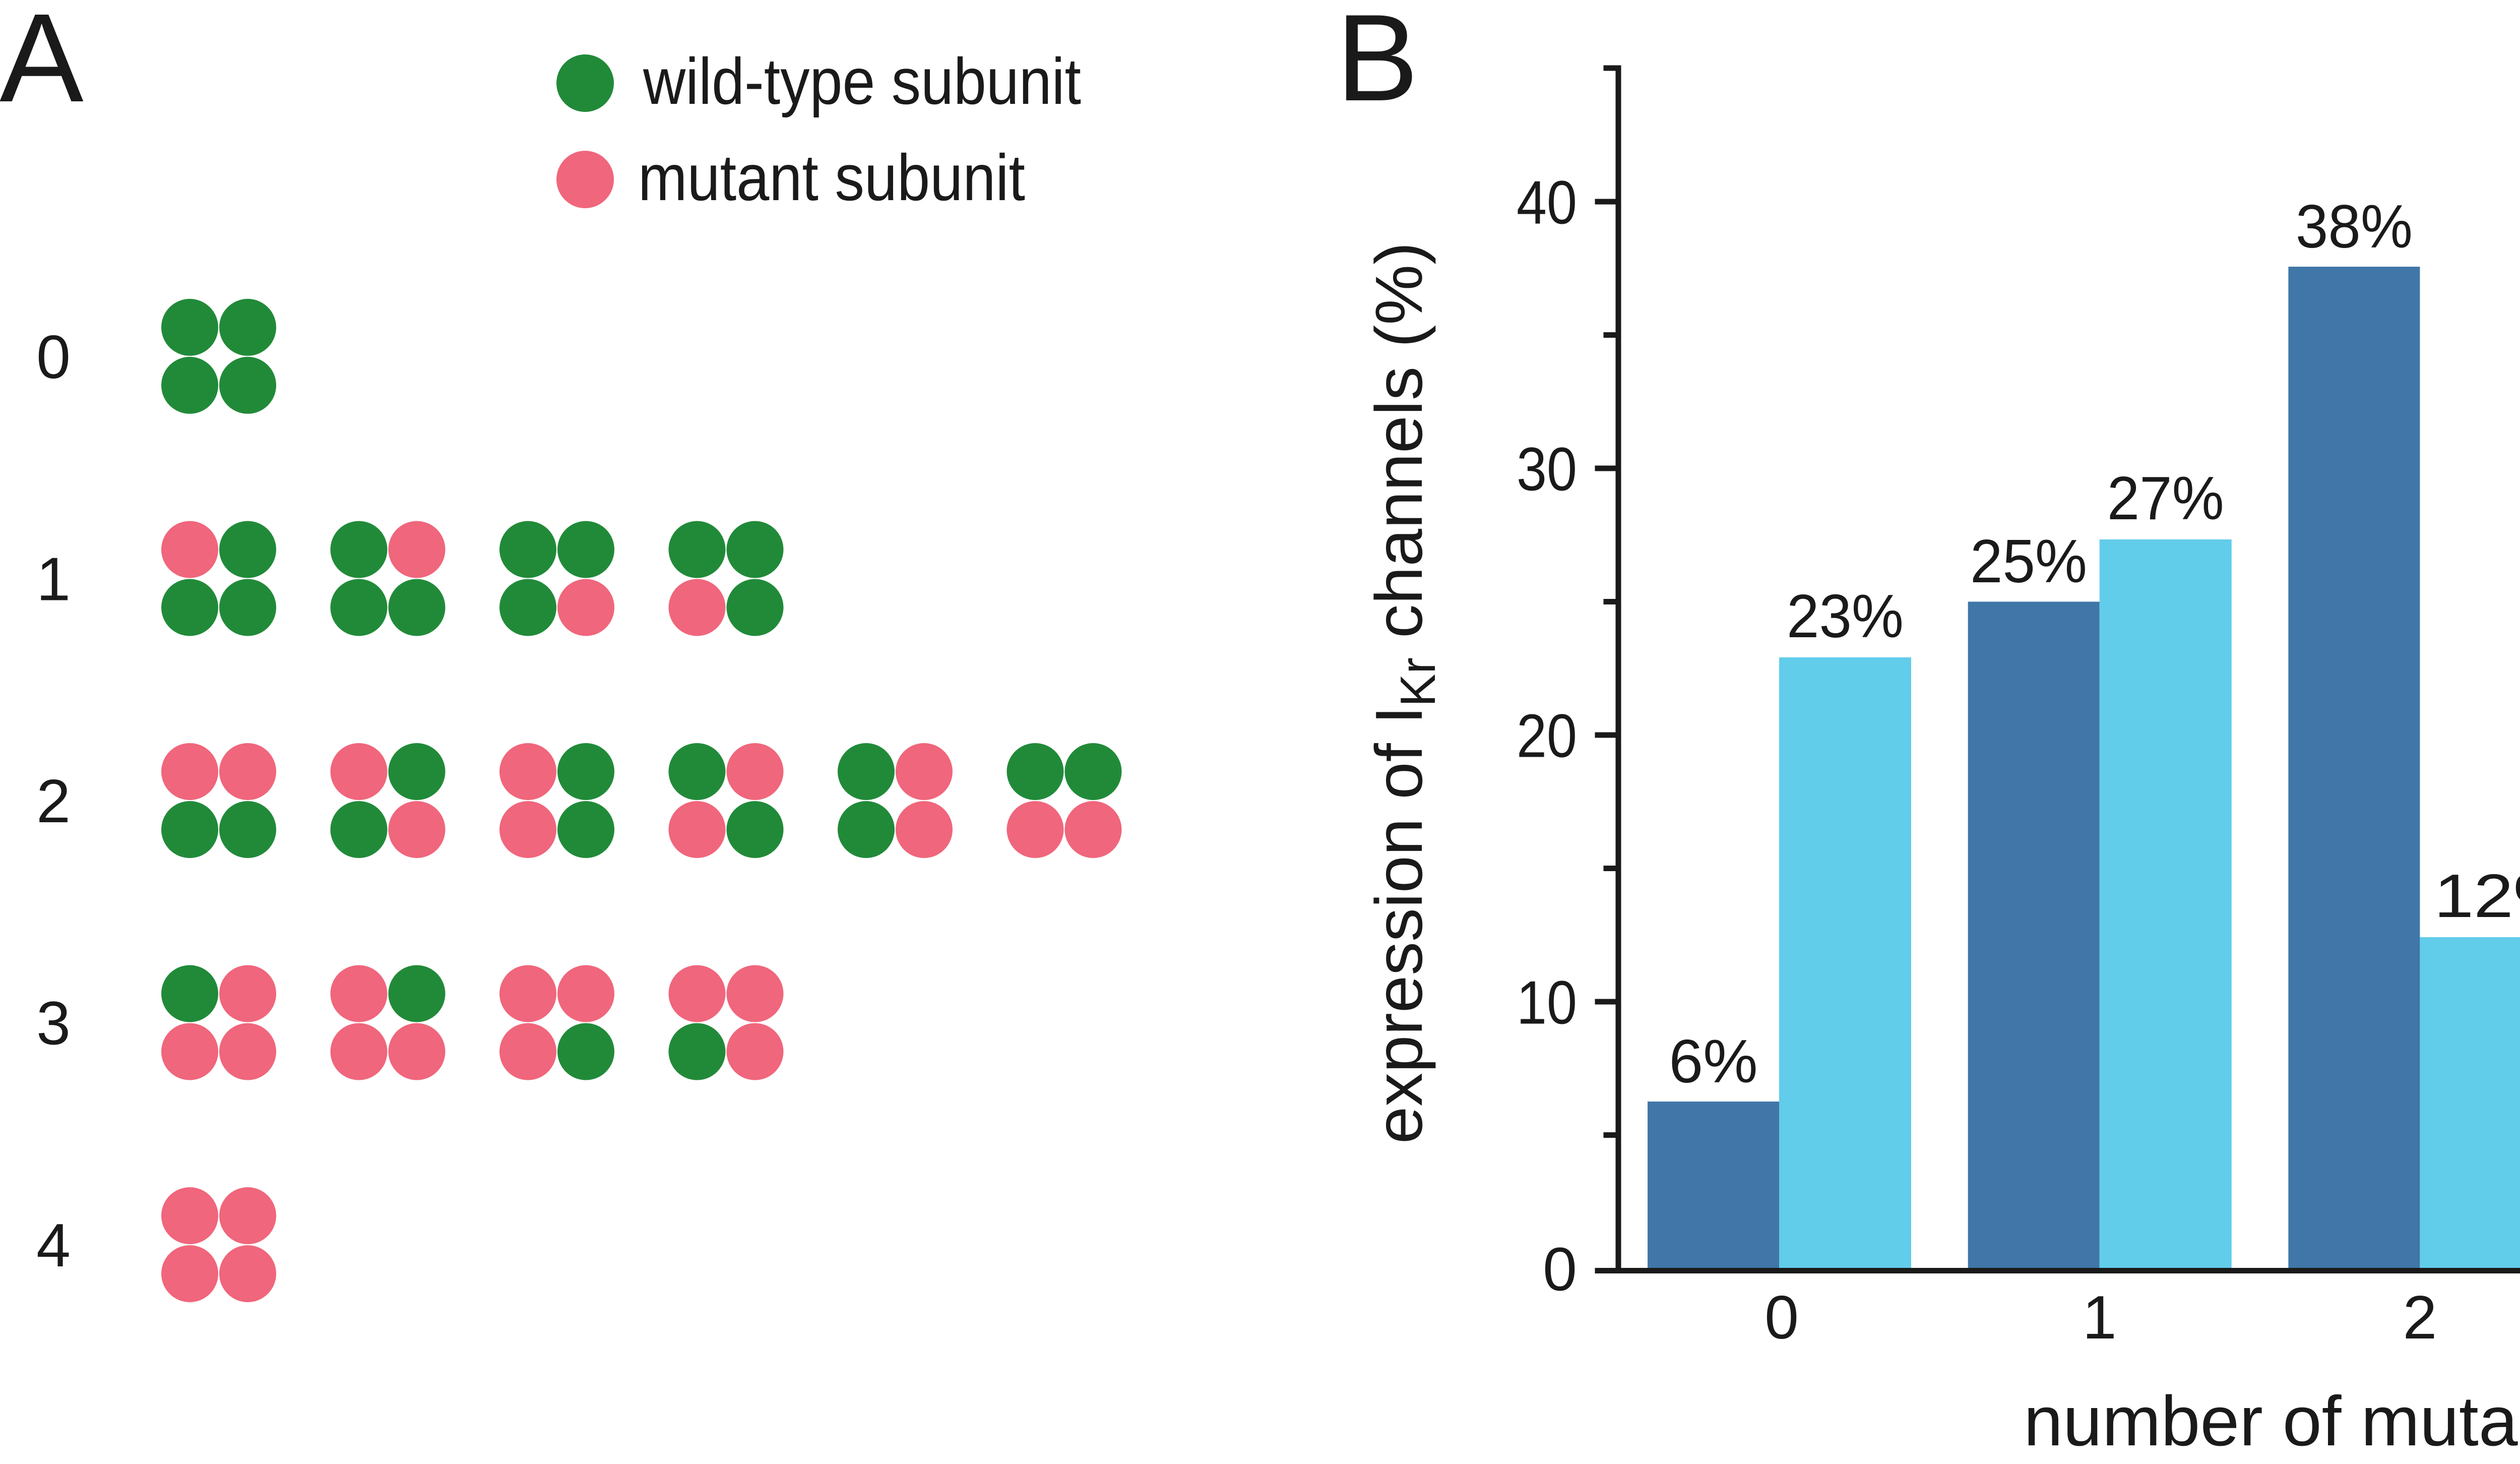 Image resolution: width=2520 pixels, height=1464 pixels. What do you see at coordinates (1399, 925) in the screenshot?
I see `svg-text: expression of I` at bounding box center [1399, 925].